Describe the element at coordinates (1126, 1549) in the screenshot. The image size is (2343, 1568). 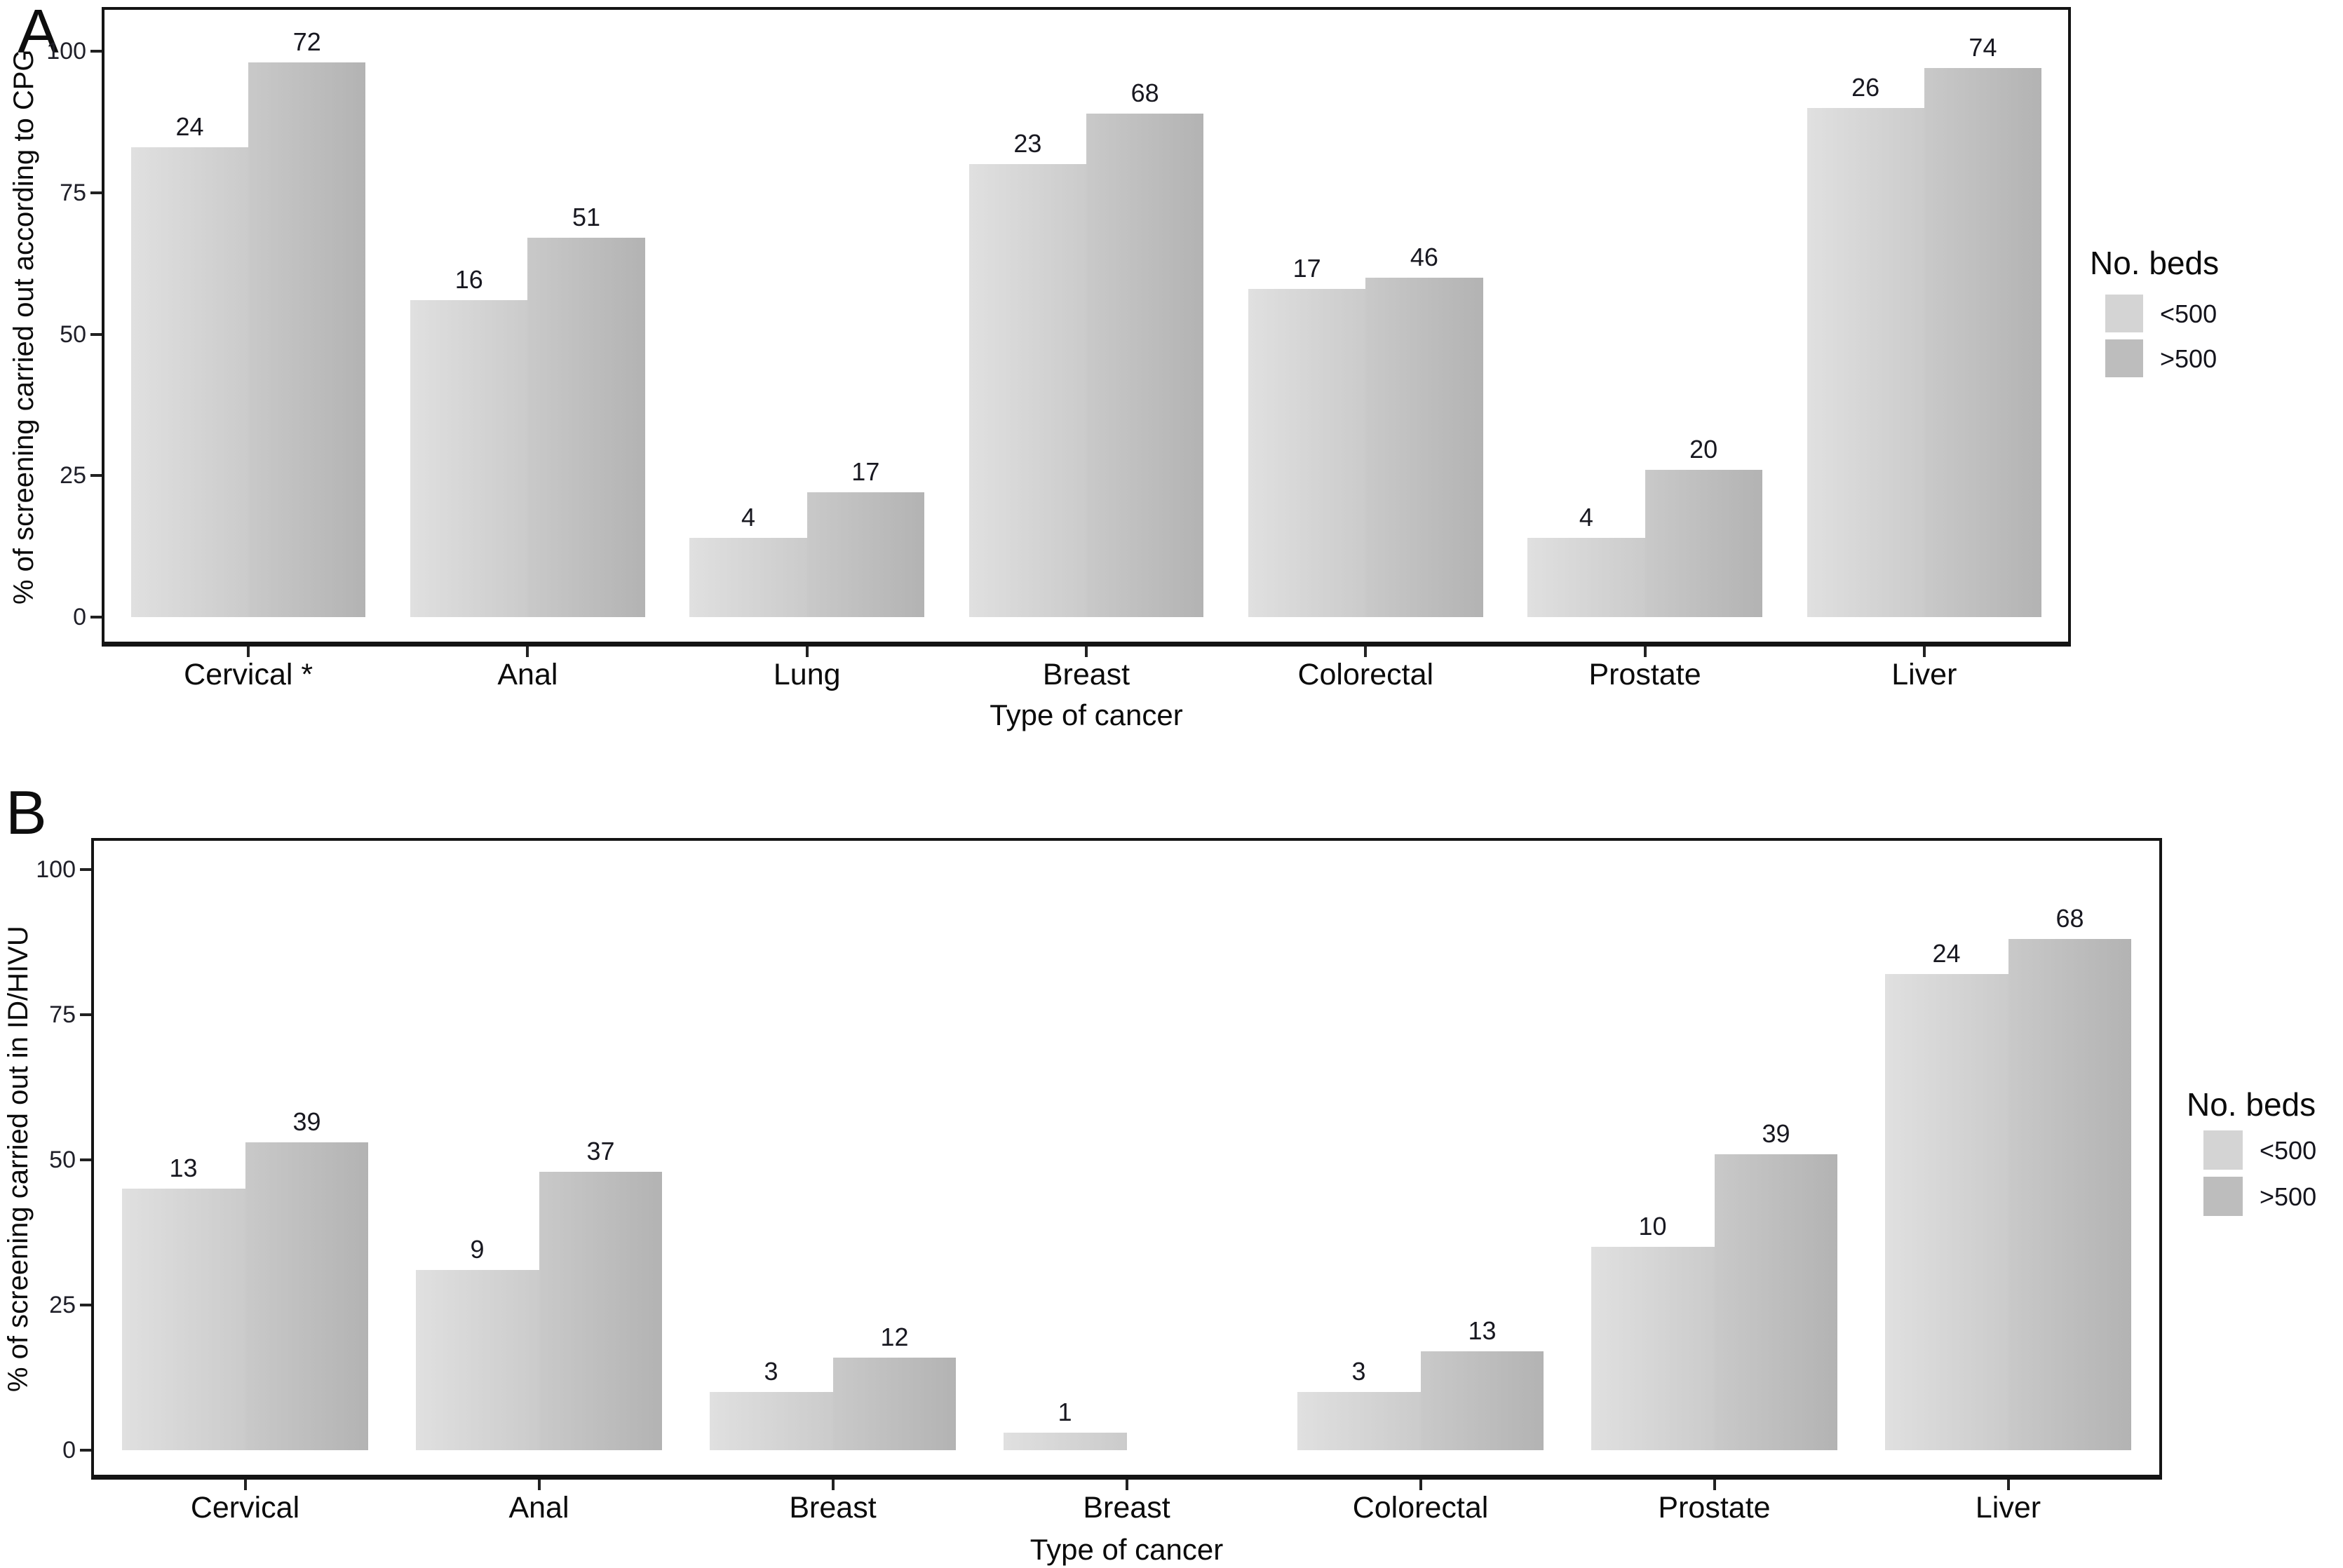
I see `panel-b-x-axis-title: Type of cancer` at that location.